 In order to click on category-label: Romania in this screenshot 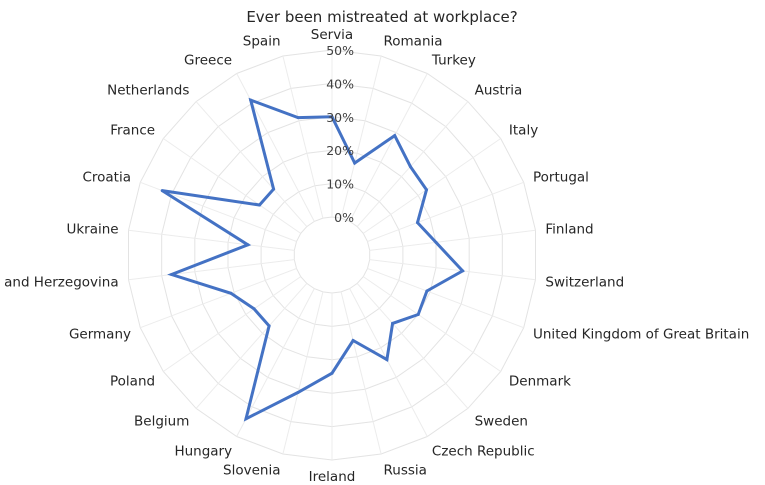, I will do `click(413, 41)`.